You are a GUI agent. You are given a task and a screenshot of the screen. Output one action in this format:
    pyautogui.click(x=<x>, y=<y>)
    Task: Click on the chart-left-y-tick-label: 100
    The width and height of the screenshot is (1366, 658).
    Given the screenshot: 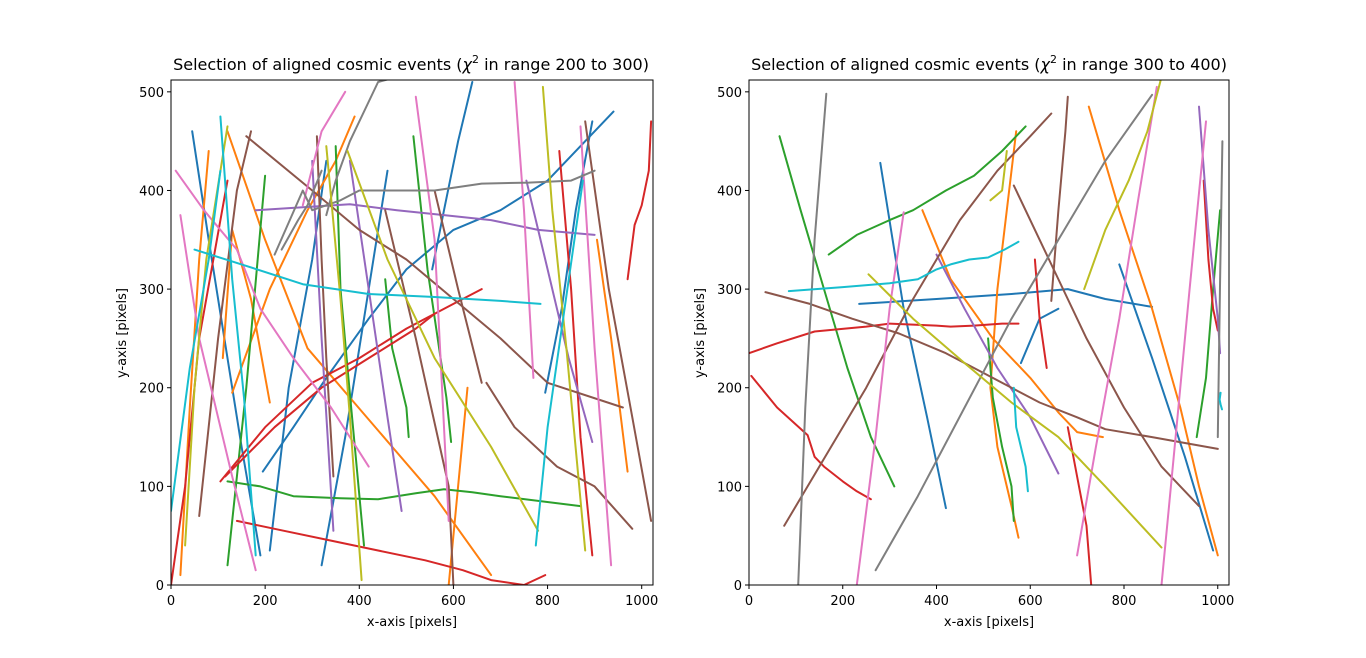 What is the action you would take?
    pyautogui.click(x=151, y=487)
    